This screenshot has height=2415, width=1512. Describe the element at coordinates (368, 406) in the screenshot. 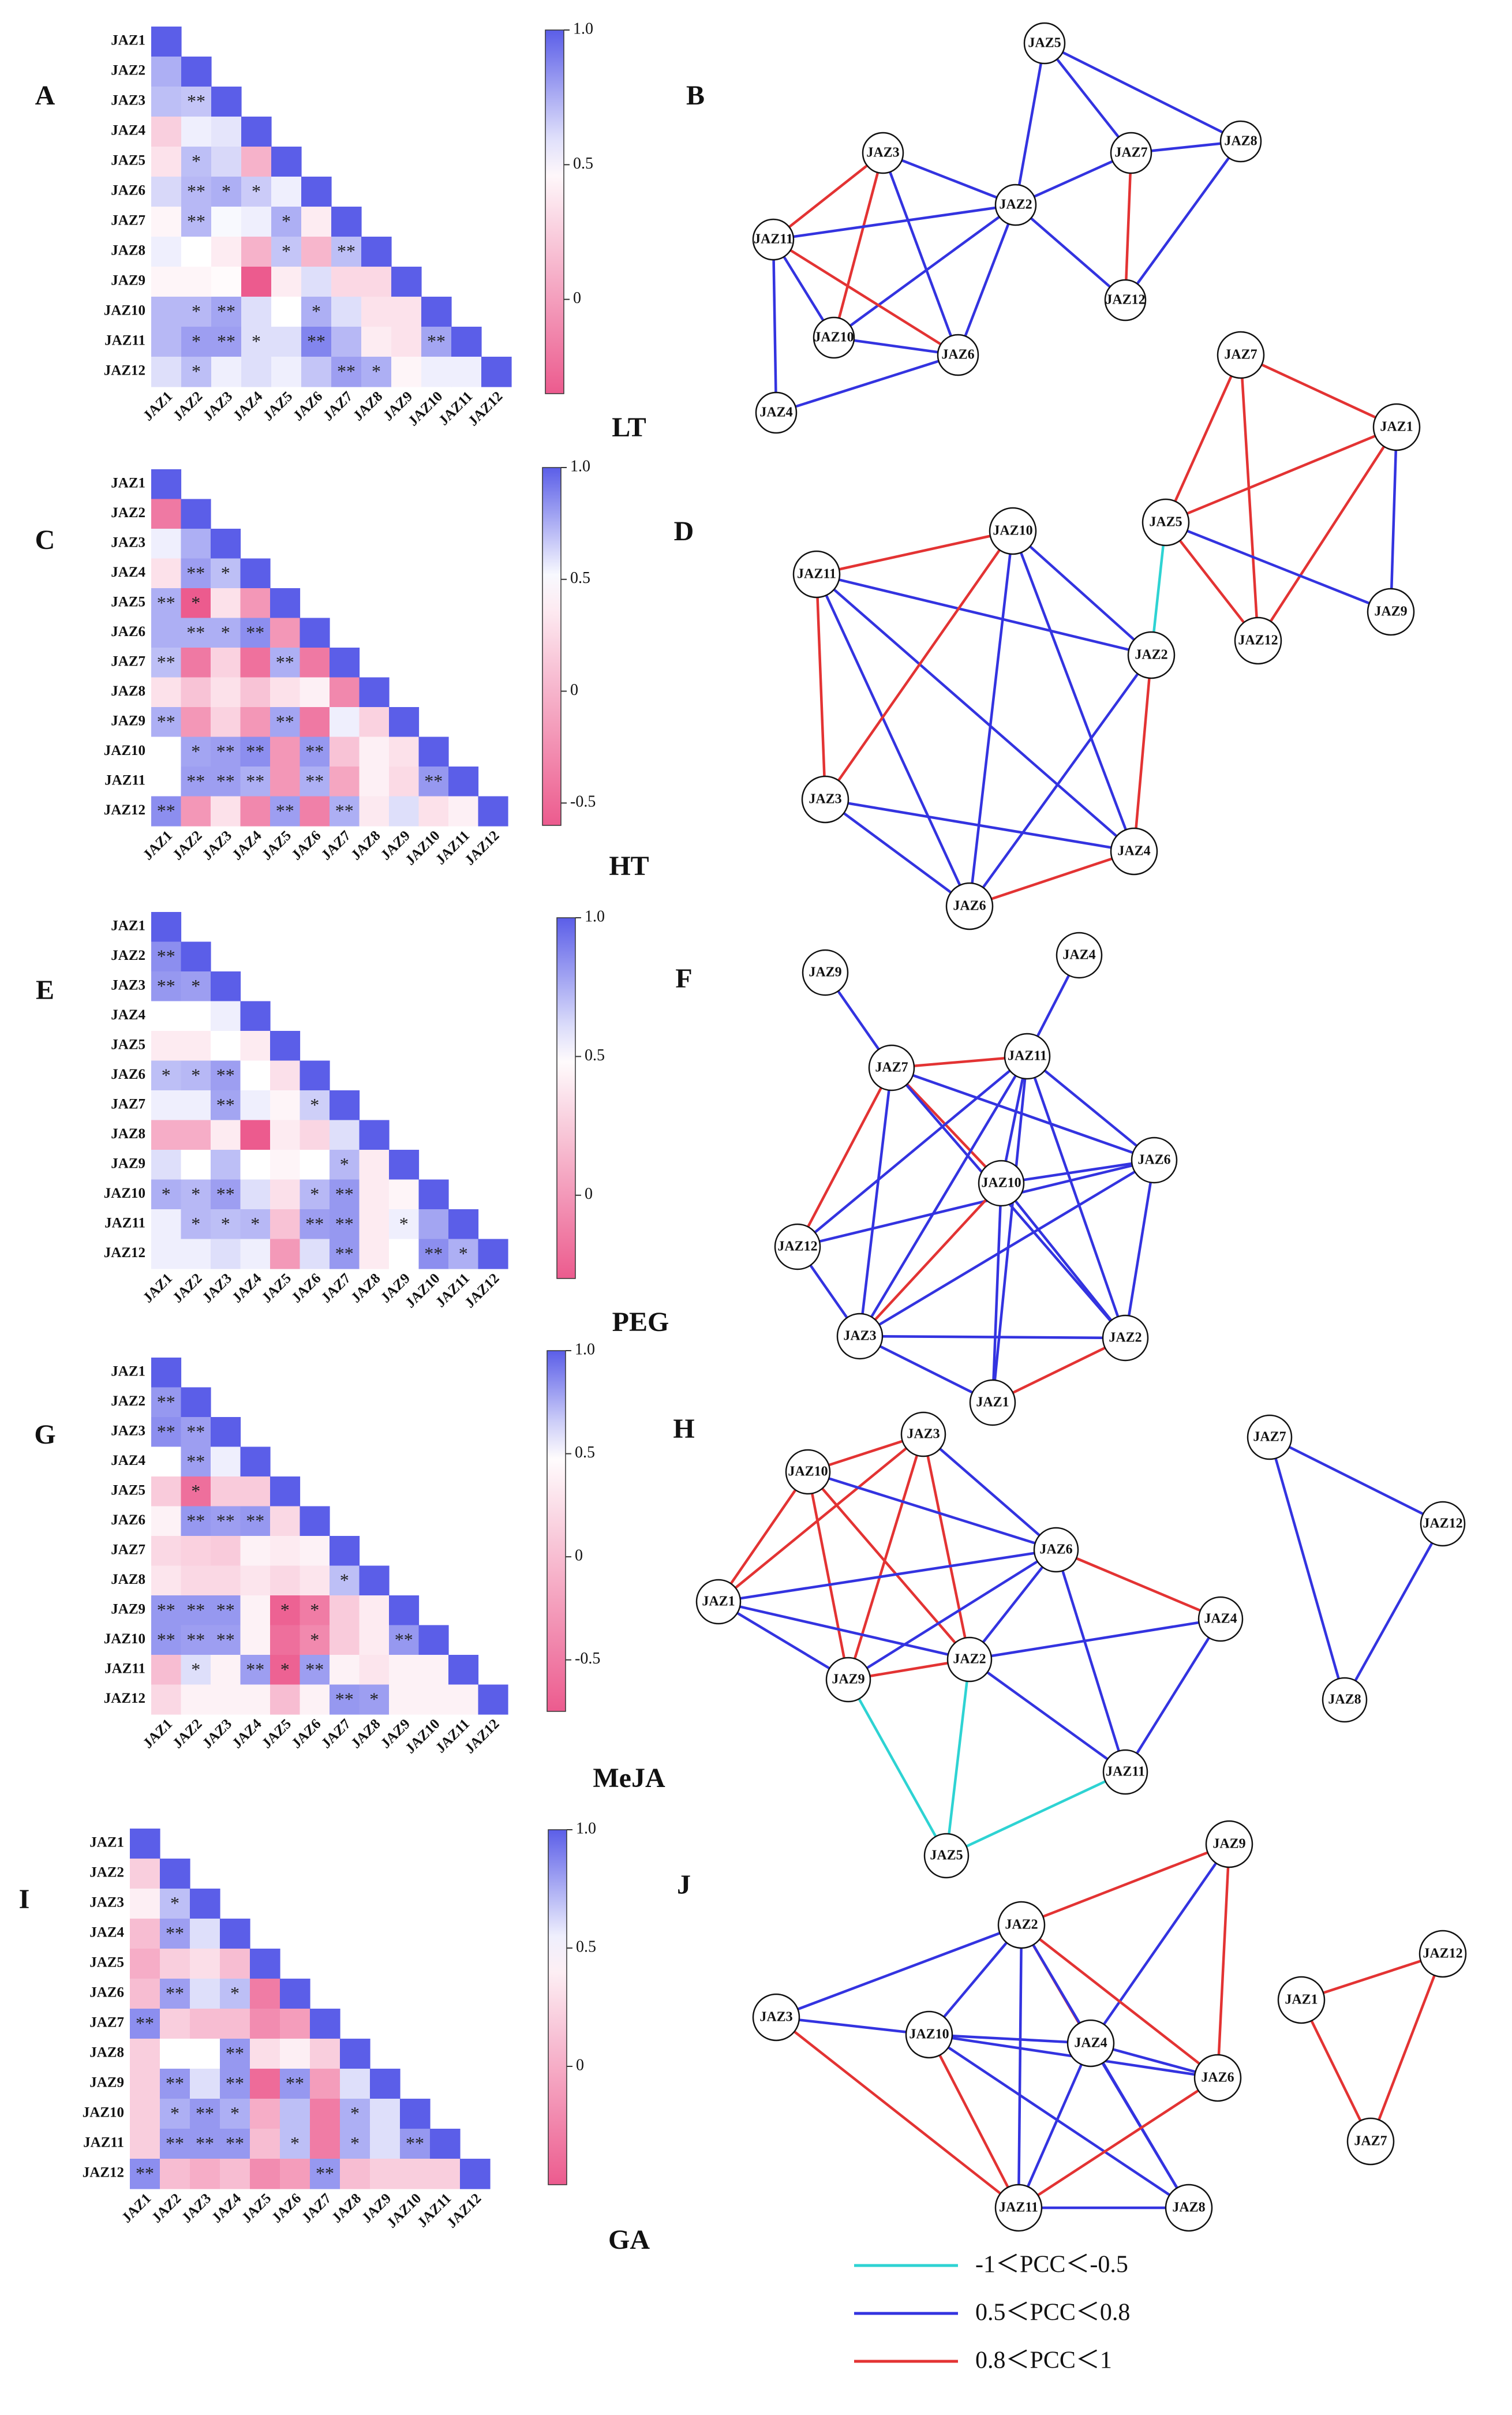

I see `column-label: JAZ8` at that location.